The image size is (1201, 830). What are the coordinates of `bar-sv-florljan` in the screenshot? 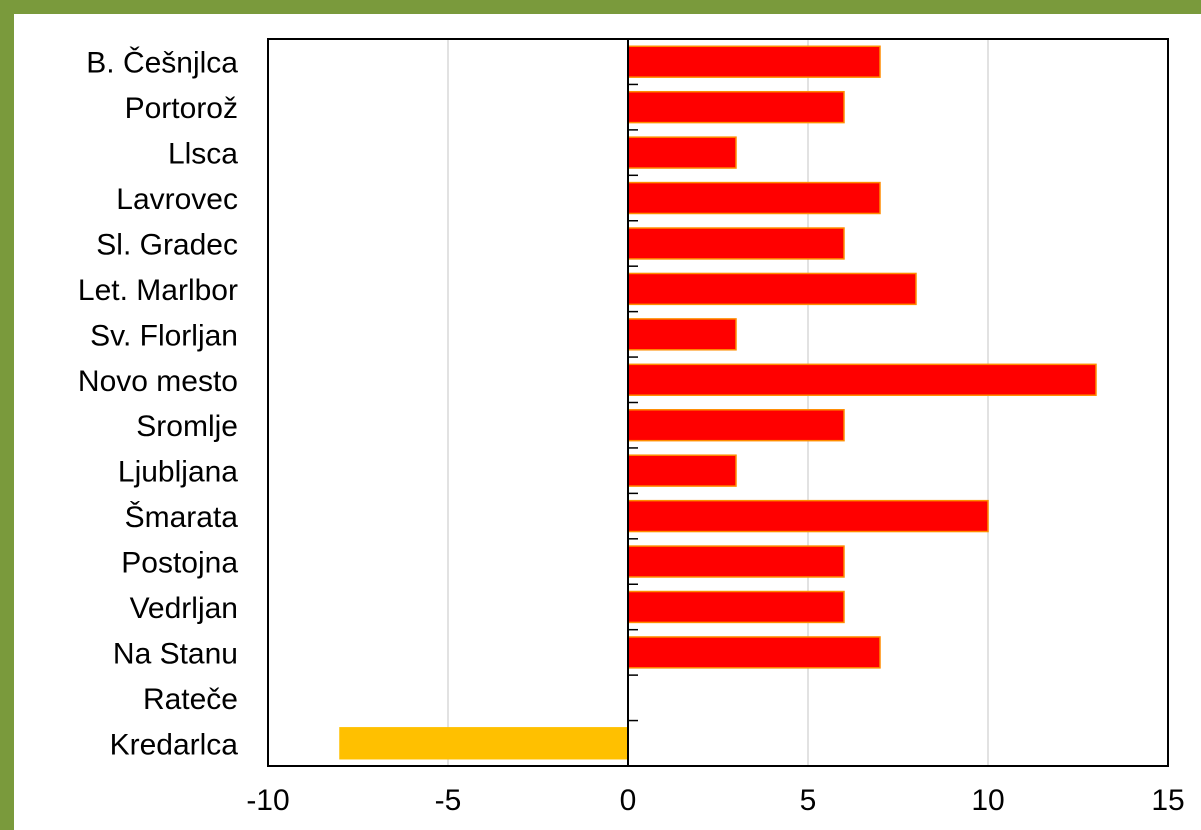 It's located at (682, 334).